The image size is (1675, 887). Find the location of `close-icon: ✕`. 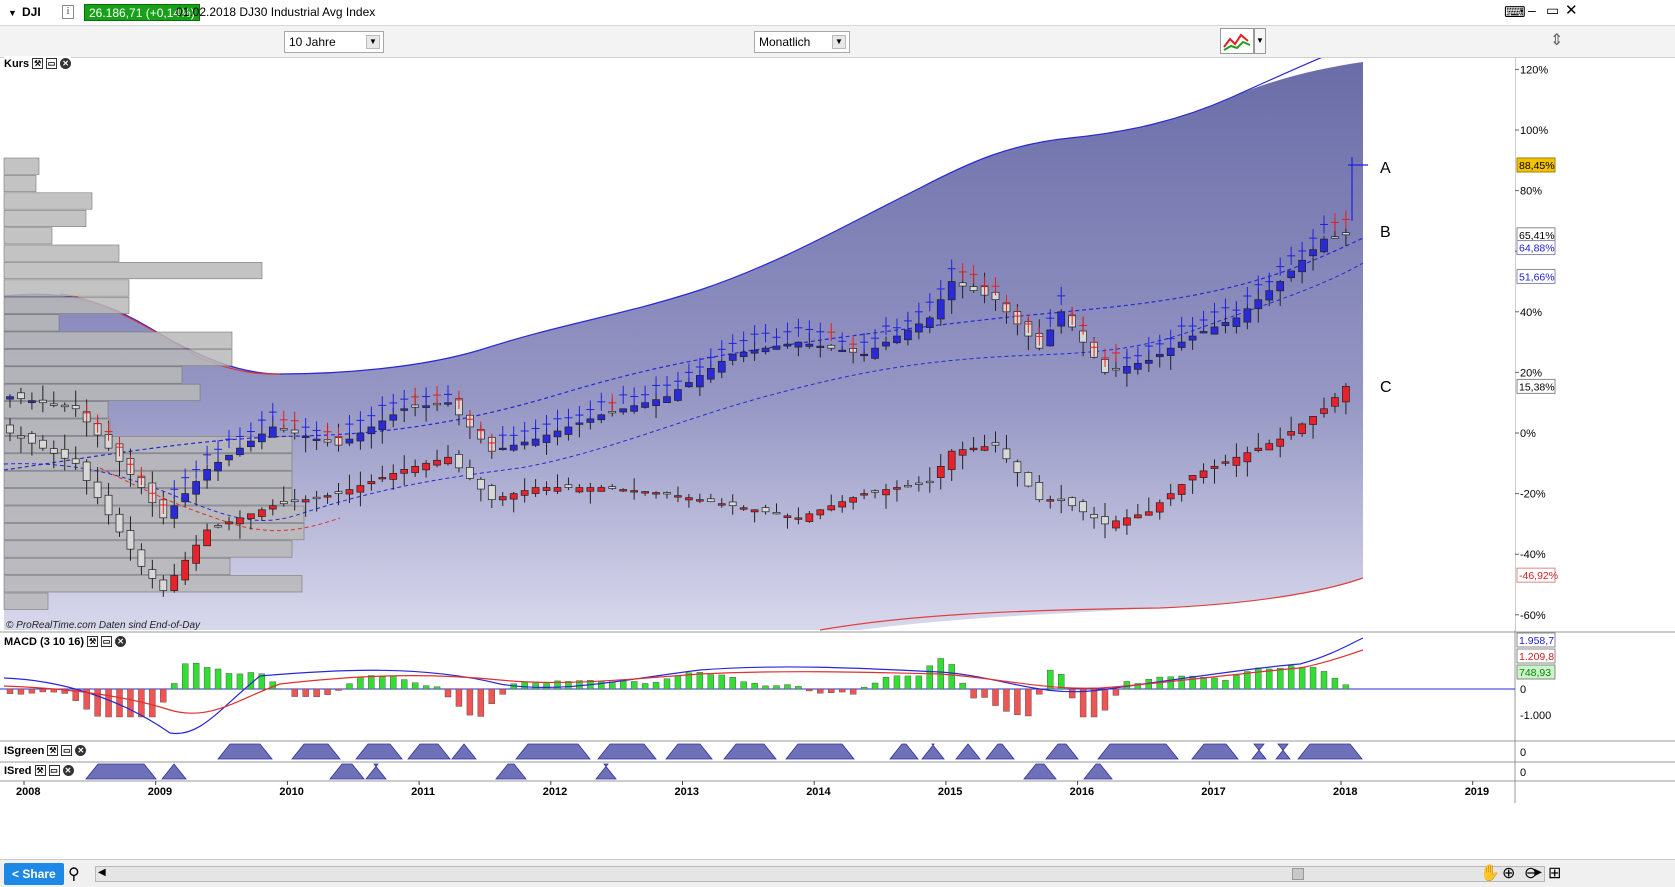

close-icon: ✕ is located at coordinates (1571, 10).